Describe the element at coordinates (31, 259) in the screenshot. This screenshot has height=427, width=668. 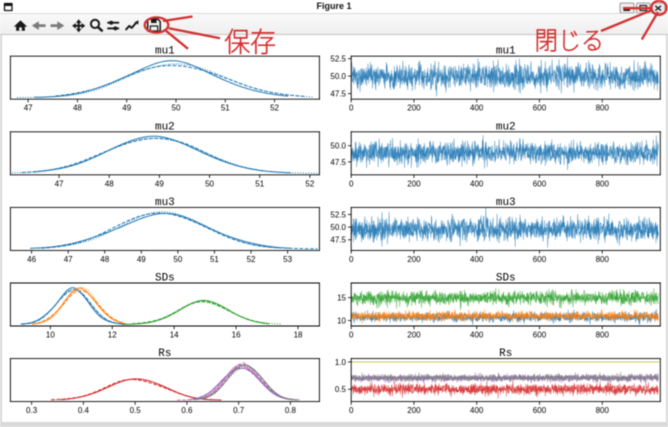
I see `svg-text: 46` at that location.